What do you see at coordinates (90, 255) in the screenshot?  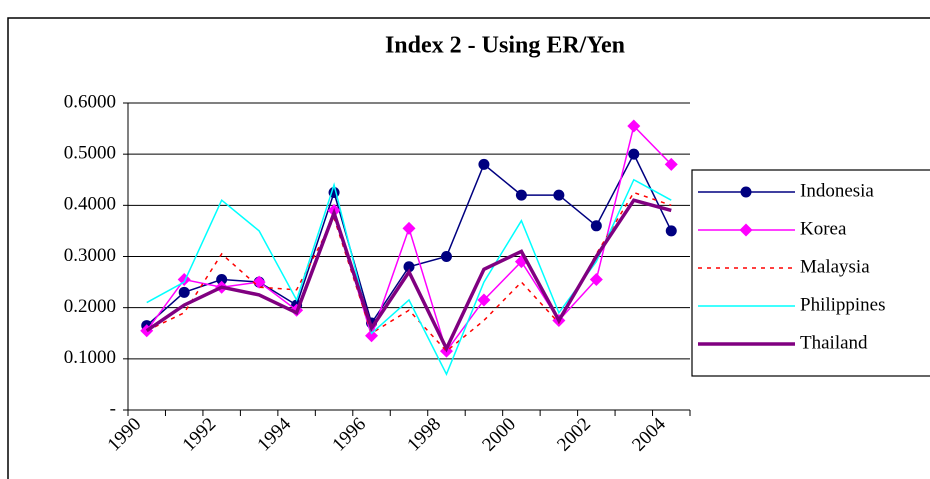 I see `y-tick-label: 0.3000` at bounding box center [90, 255].